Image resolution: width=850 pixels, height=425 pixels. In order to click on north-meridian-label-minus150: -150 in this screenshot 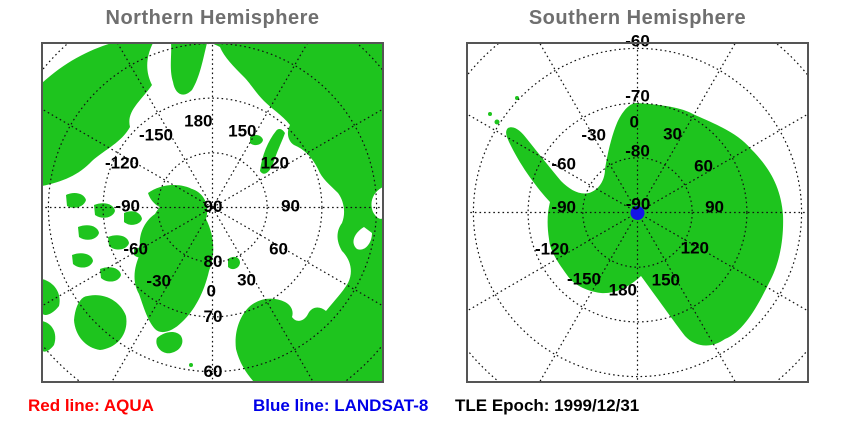, I will do `click(156, 135)`.